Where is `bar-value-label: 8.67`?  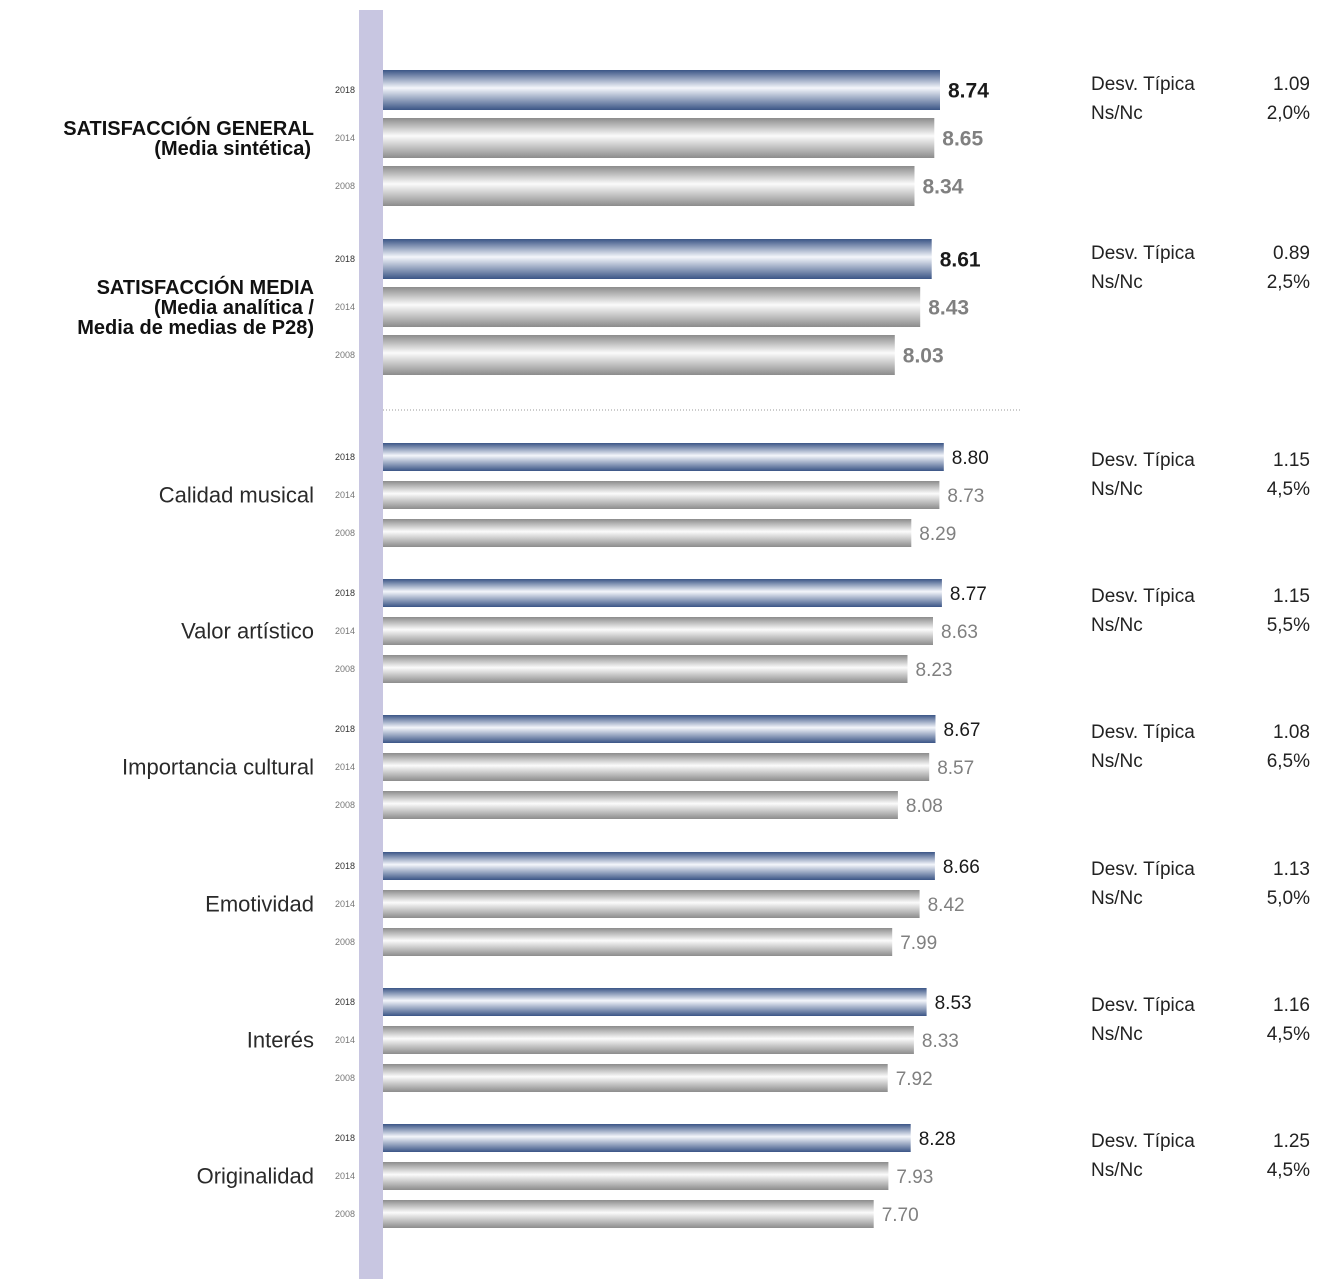 bar-value-label: 8.67 is located at coordinates (962, 730).